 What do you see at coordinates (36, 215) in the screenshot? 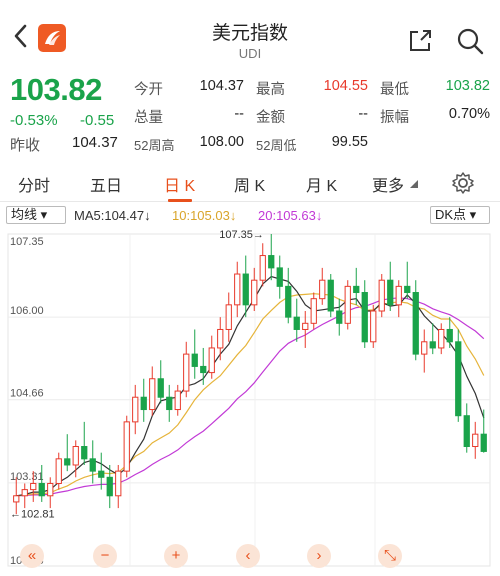
I see `ma-select: 均线 ▾` at bounding box center [36, 215].